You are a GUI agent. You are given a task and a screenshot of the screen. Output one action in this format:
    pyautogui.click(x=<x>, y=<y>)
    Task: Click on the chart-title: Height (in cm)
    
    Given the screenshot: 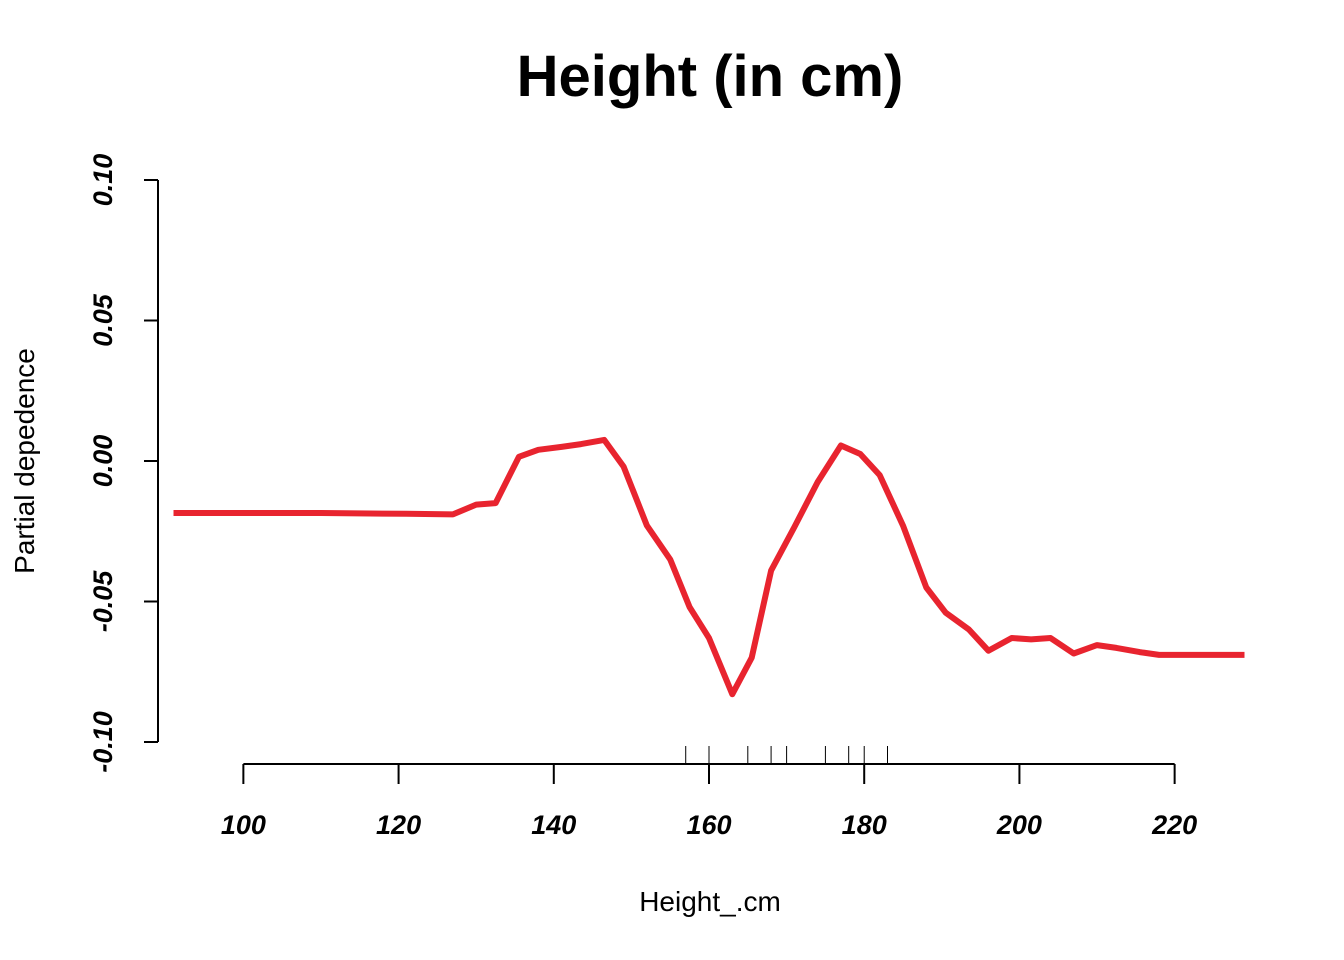 What is the action you would take?
    pyautogui.click(x=710, y=76)
    